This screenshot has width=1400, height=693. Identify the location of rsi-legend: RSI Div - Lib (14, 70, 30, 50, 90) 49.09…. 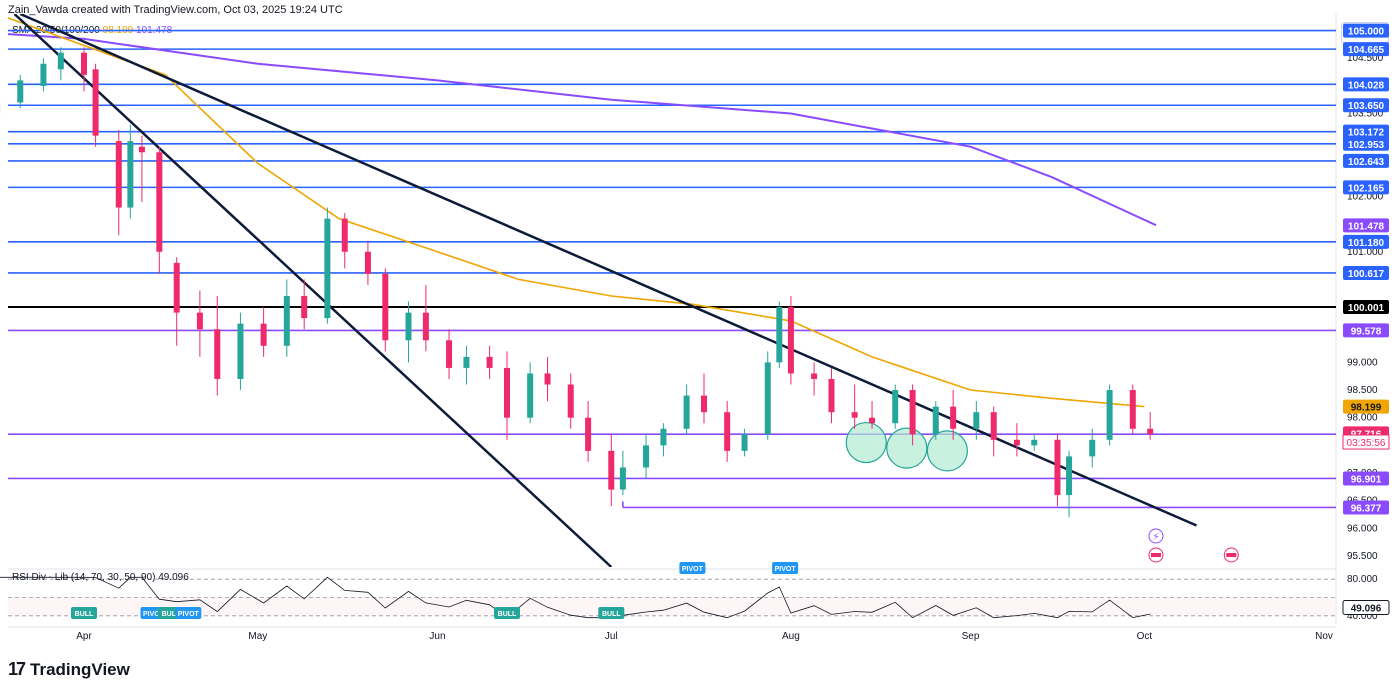
(100, 577).